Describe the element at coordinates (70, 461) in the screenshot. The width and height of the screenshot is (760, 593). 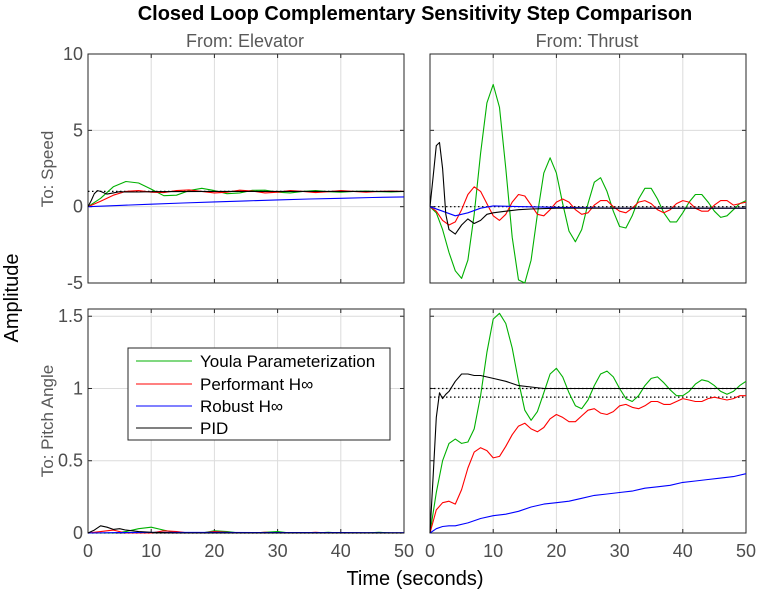
I see `y-tick-label: 0.5` at that location.